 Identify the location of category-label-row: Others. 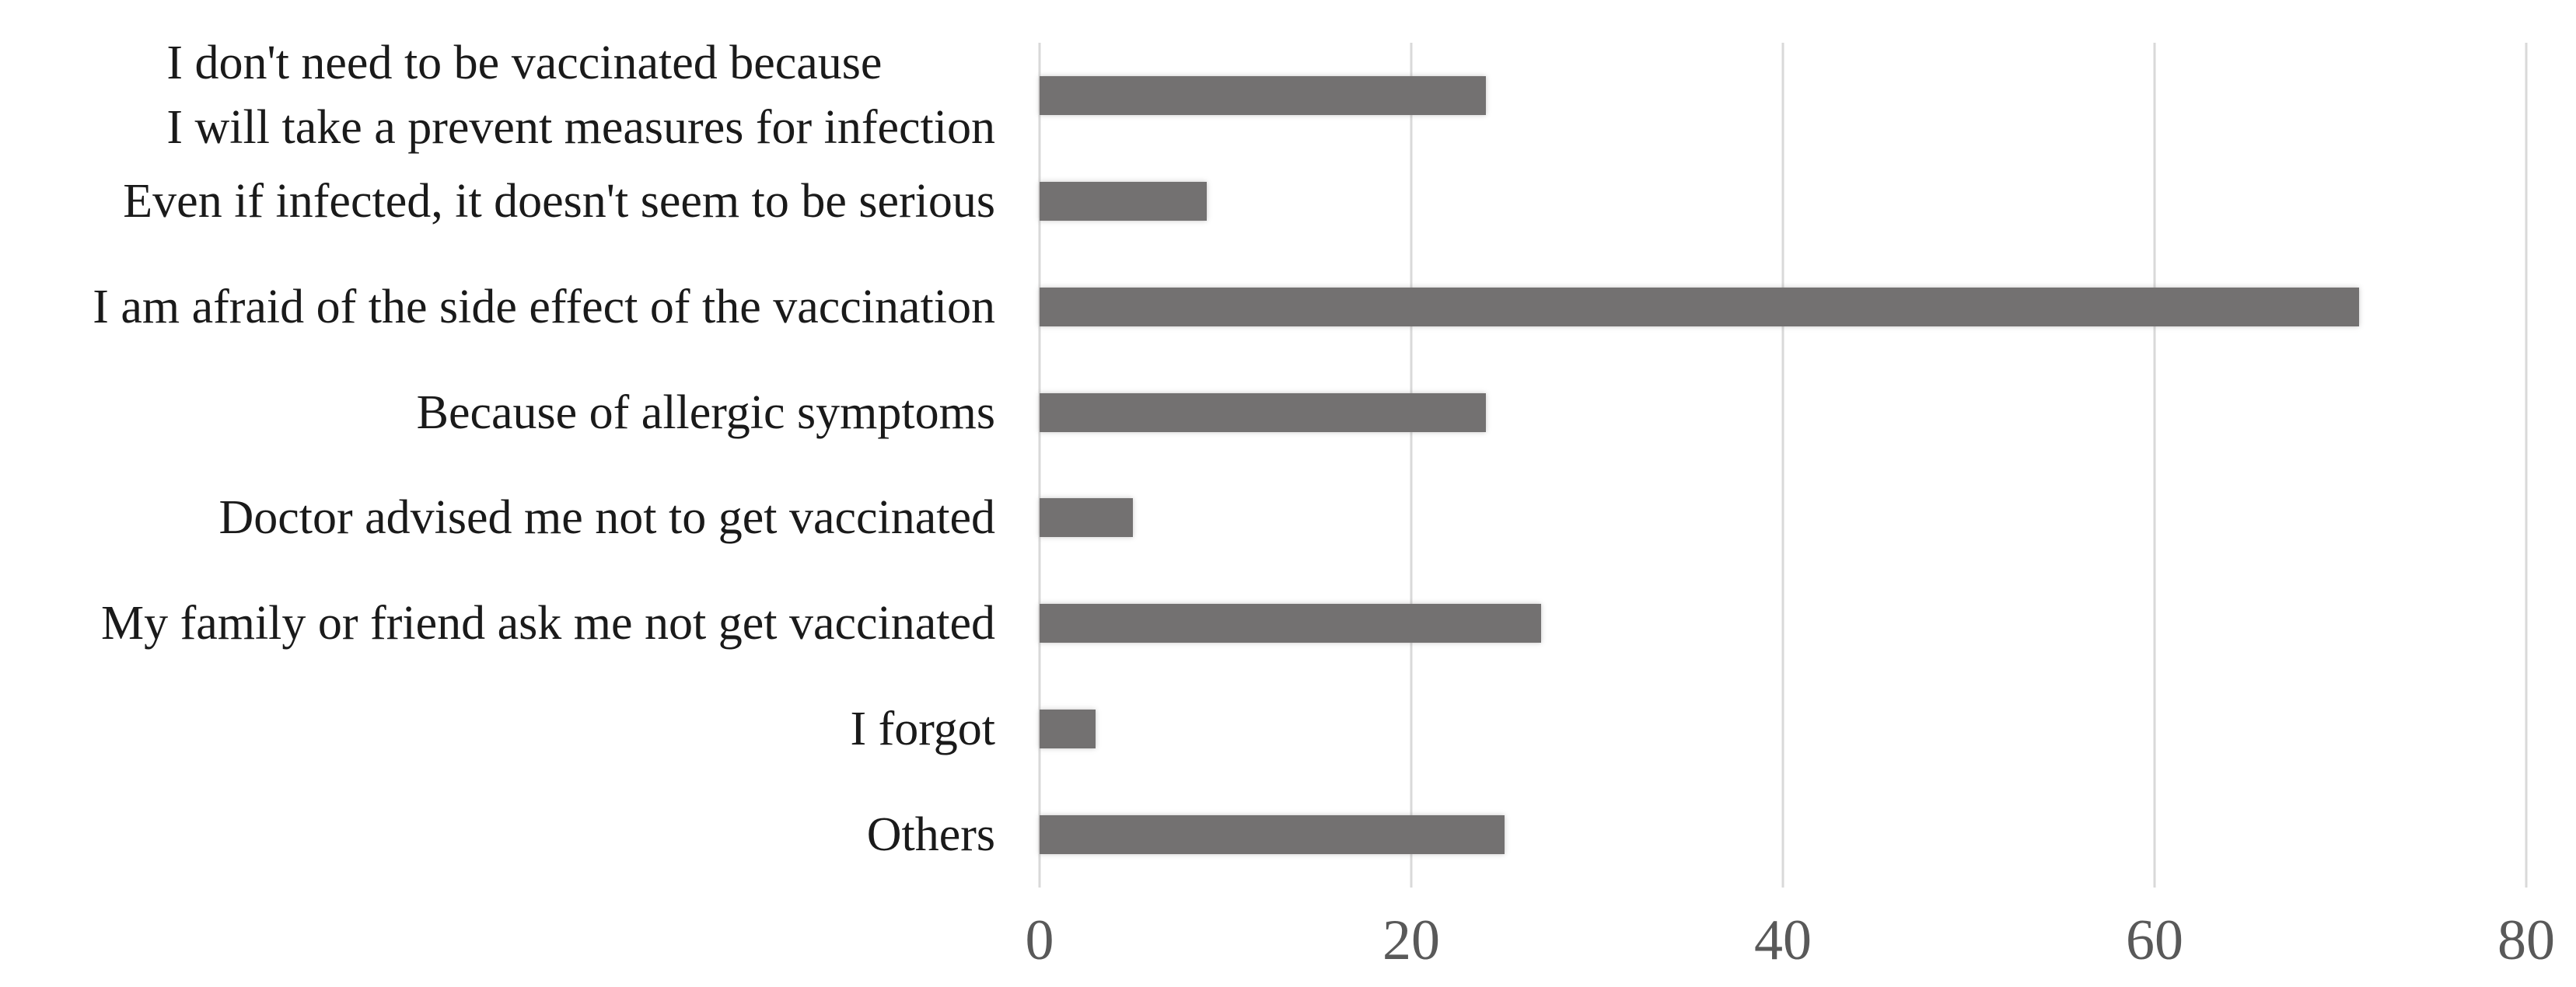
(497, 835).